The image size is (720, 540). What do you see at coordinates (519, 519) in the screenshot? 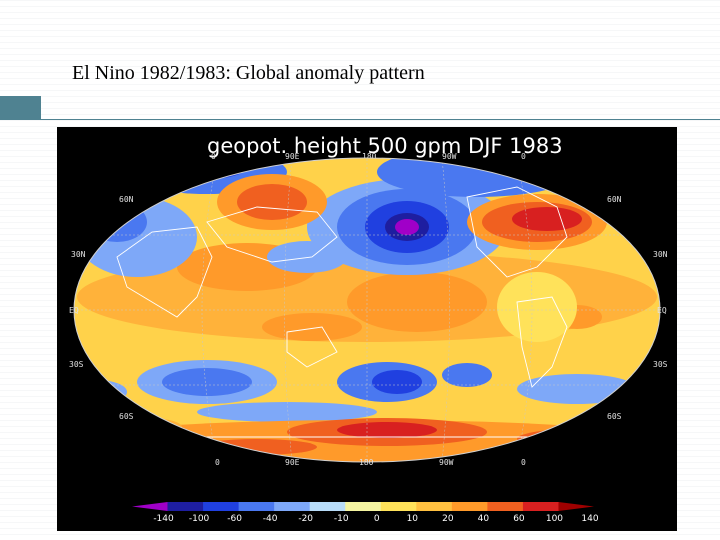
I see `colorbar-label: 60` at bounding box center [519, 519].